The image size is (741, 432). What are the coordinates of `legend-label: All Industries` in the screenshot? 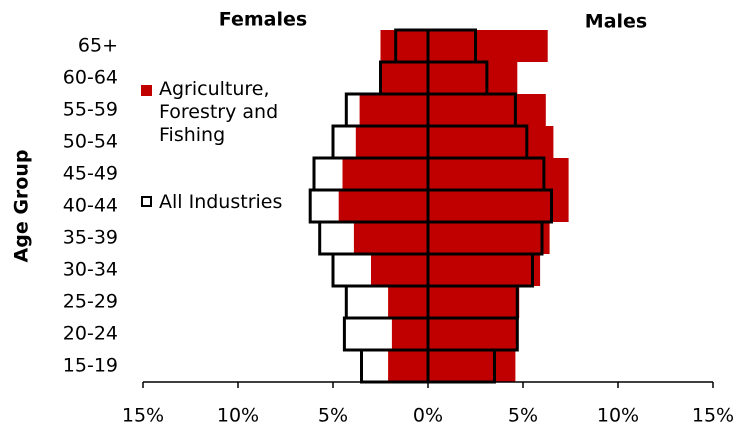 It's located at (221, 202).